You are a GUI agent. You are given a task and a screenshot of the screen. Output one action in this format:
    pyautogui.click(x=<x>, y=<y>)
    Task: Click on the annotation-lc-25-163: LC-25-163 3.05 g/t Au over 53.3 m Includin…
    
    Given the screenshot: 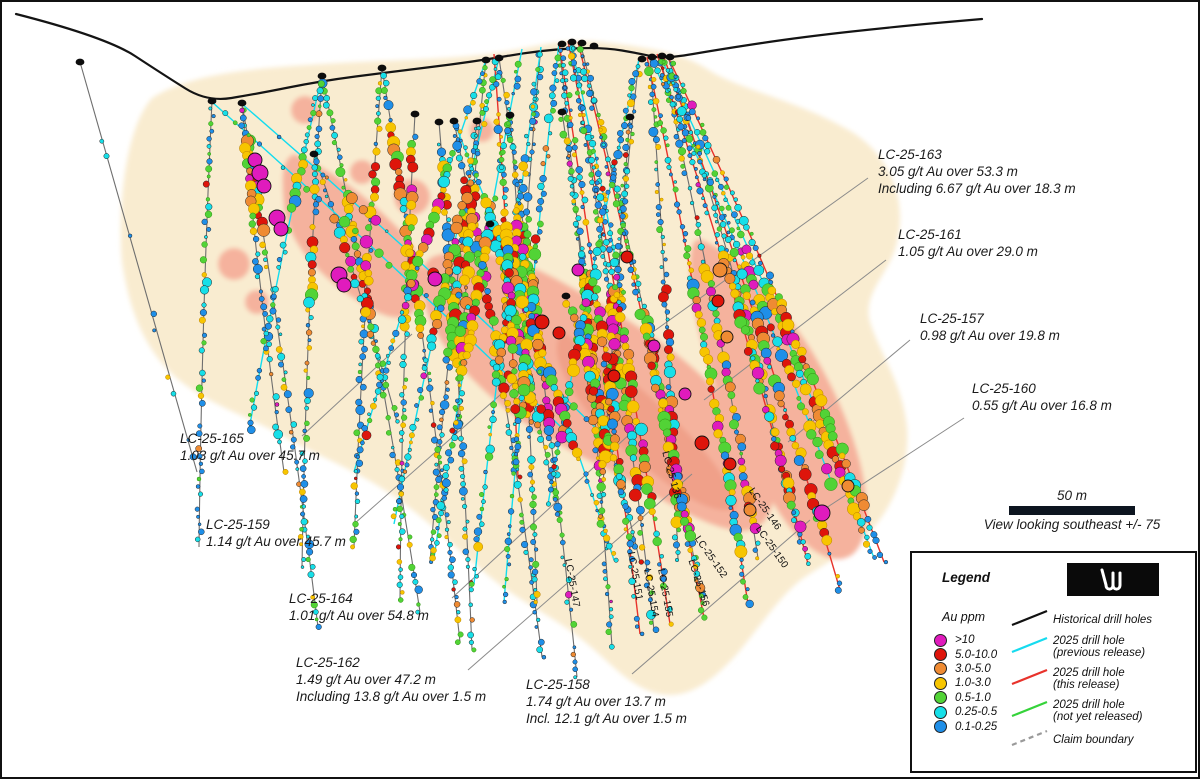 What is the action you would take?
    pyautogui.click(x=977, y=171)
    